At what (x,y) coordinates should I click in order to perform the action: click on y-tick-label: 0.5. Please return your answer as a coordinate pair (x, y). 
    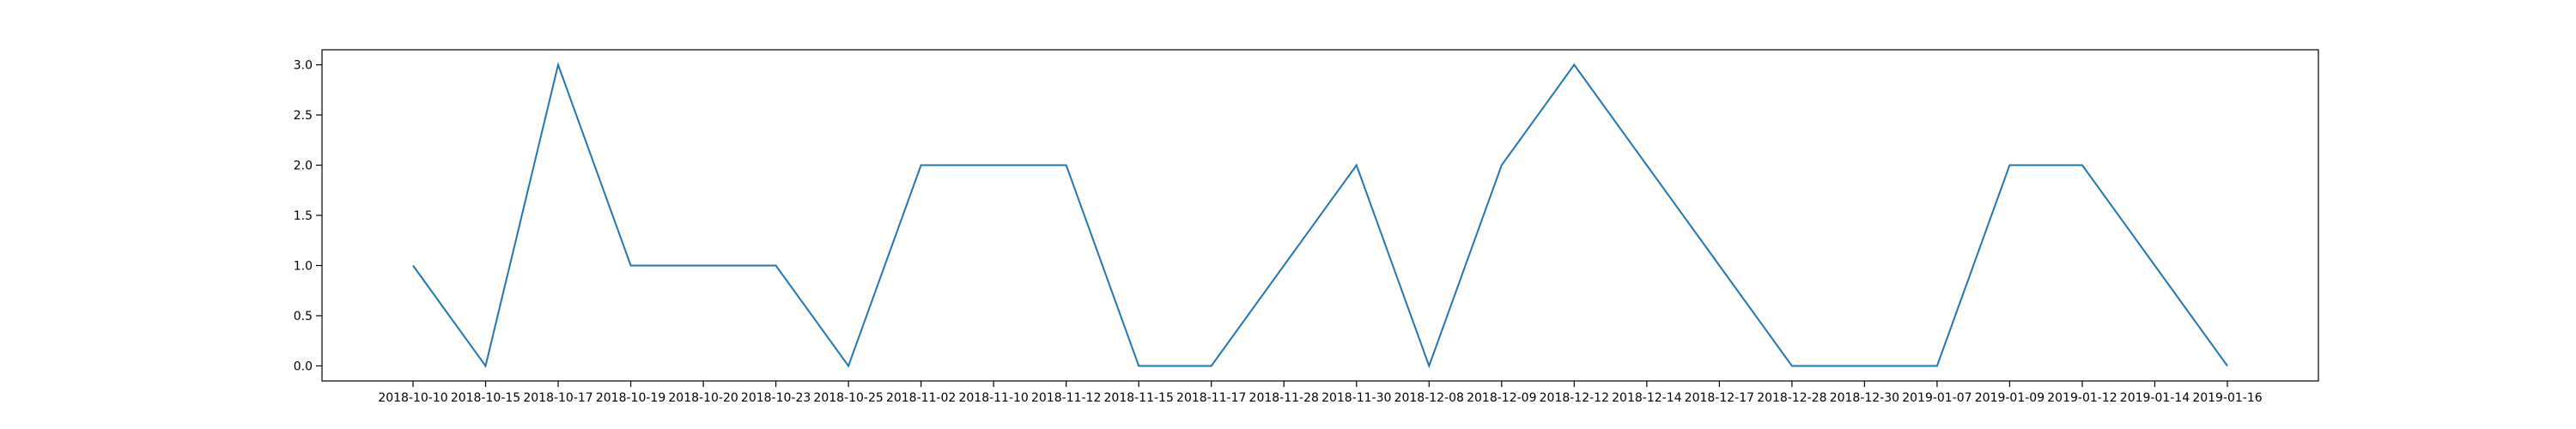
    Looking at the image, I should click on (303, 316).